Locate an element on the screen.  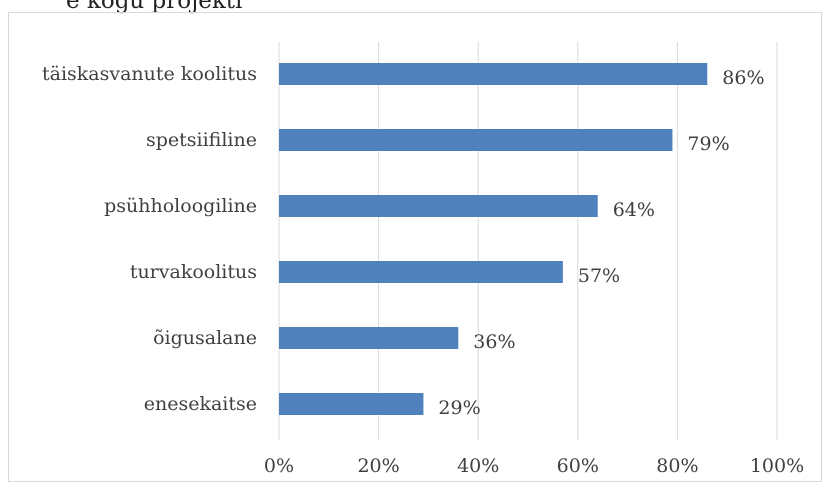
category-label: enesekaitse is located at coordinates (200, 404).